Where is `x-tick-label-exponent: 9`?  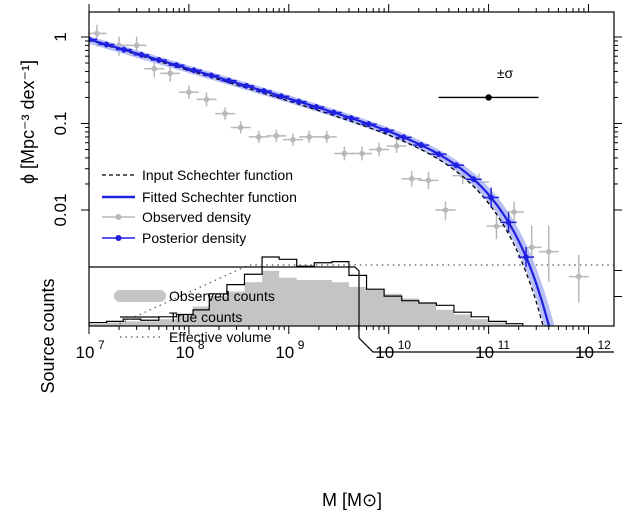
x-tick-label-exponent: 9 is located at coordinates (301, 345).